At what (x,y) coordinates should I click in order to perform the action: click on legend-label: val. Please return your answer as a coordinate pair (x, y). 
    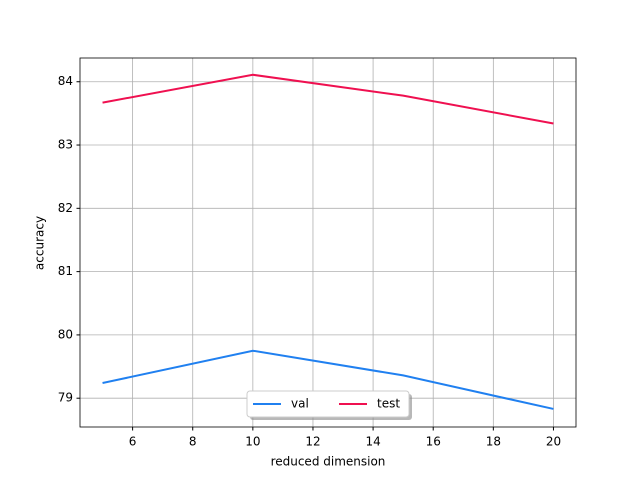
    Looking at the image, I should click on (300, 404).